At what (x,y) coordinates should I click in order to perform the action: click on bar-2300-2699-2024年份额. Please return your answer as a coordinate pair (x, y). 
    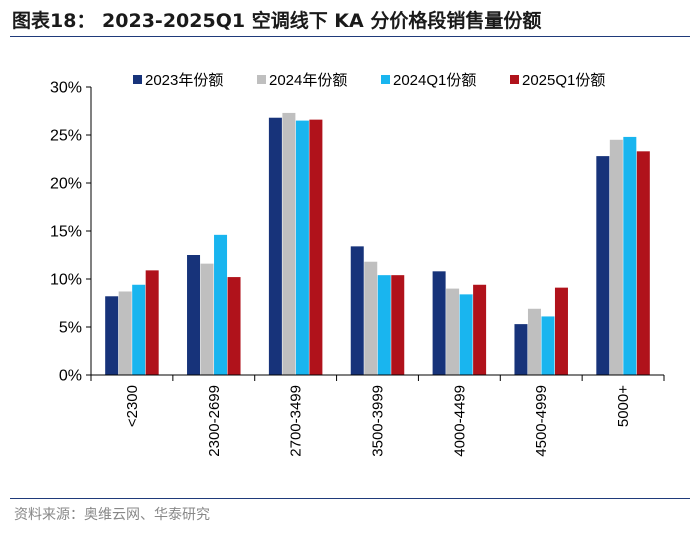
    Looking at the image, I should click on (207, 319).